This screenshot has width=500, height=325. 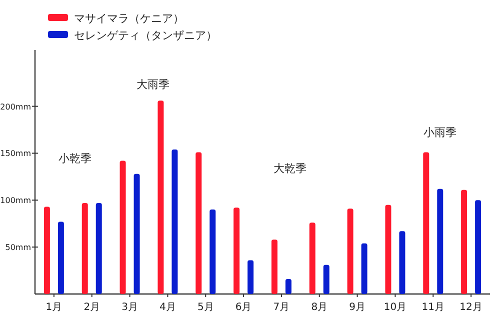 What do you see at coordinates (129, 18) in the screenshot?
I see `legend-label: マサイマラ（ケニア）` at bounding box center [129, 18].